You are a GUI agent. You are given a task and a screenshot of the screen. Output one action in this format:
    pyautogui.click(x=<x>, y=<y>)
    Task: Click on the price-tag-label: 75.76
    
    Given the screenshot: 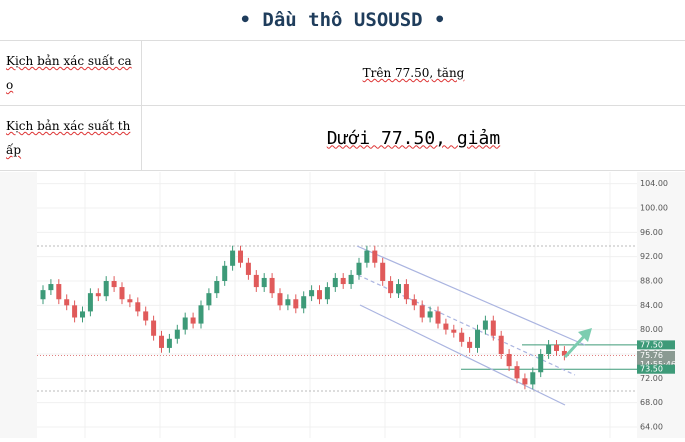 What is the action you would take?
    pyautogui.click(x=651, y=355)
    